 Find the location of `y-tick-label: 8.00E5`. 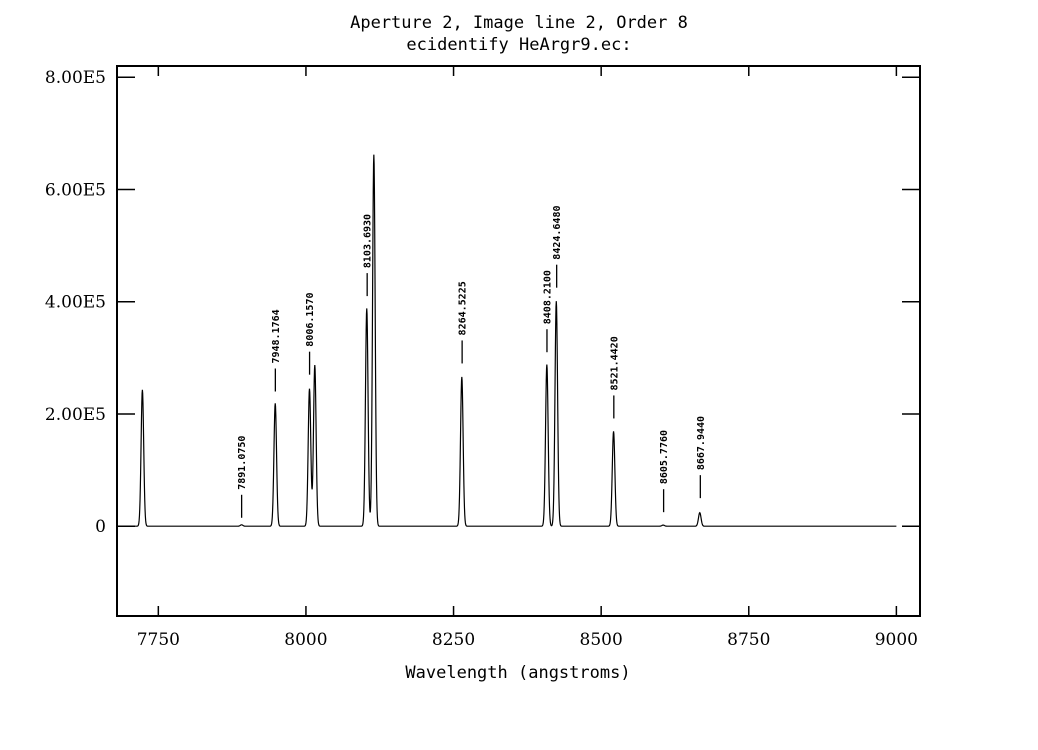

y-tick-label: 8.00E5 is located at coordinates (75, 78).